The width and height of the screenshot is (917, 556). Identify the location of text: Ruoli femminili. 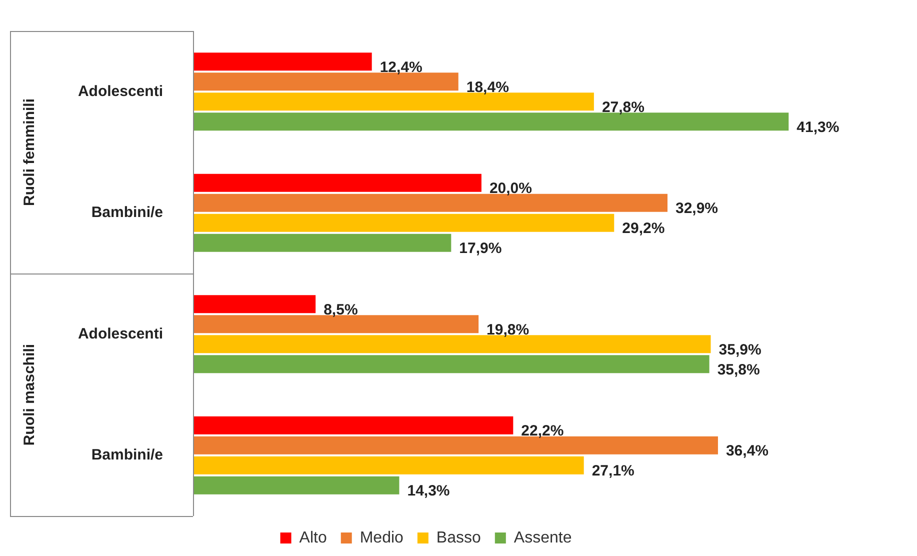
(29, 152).